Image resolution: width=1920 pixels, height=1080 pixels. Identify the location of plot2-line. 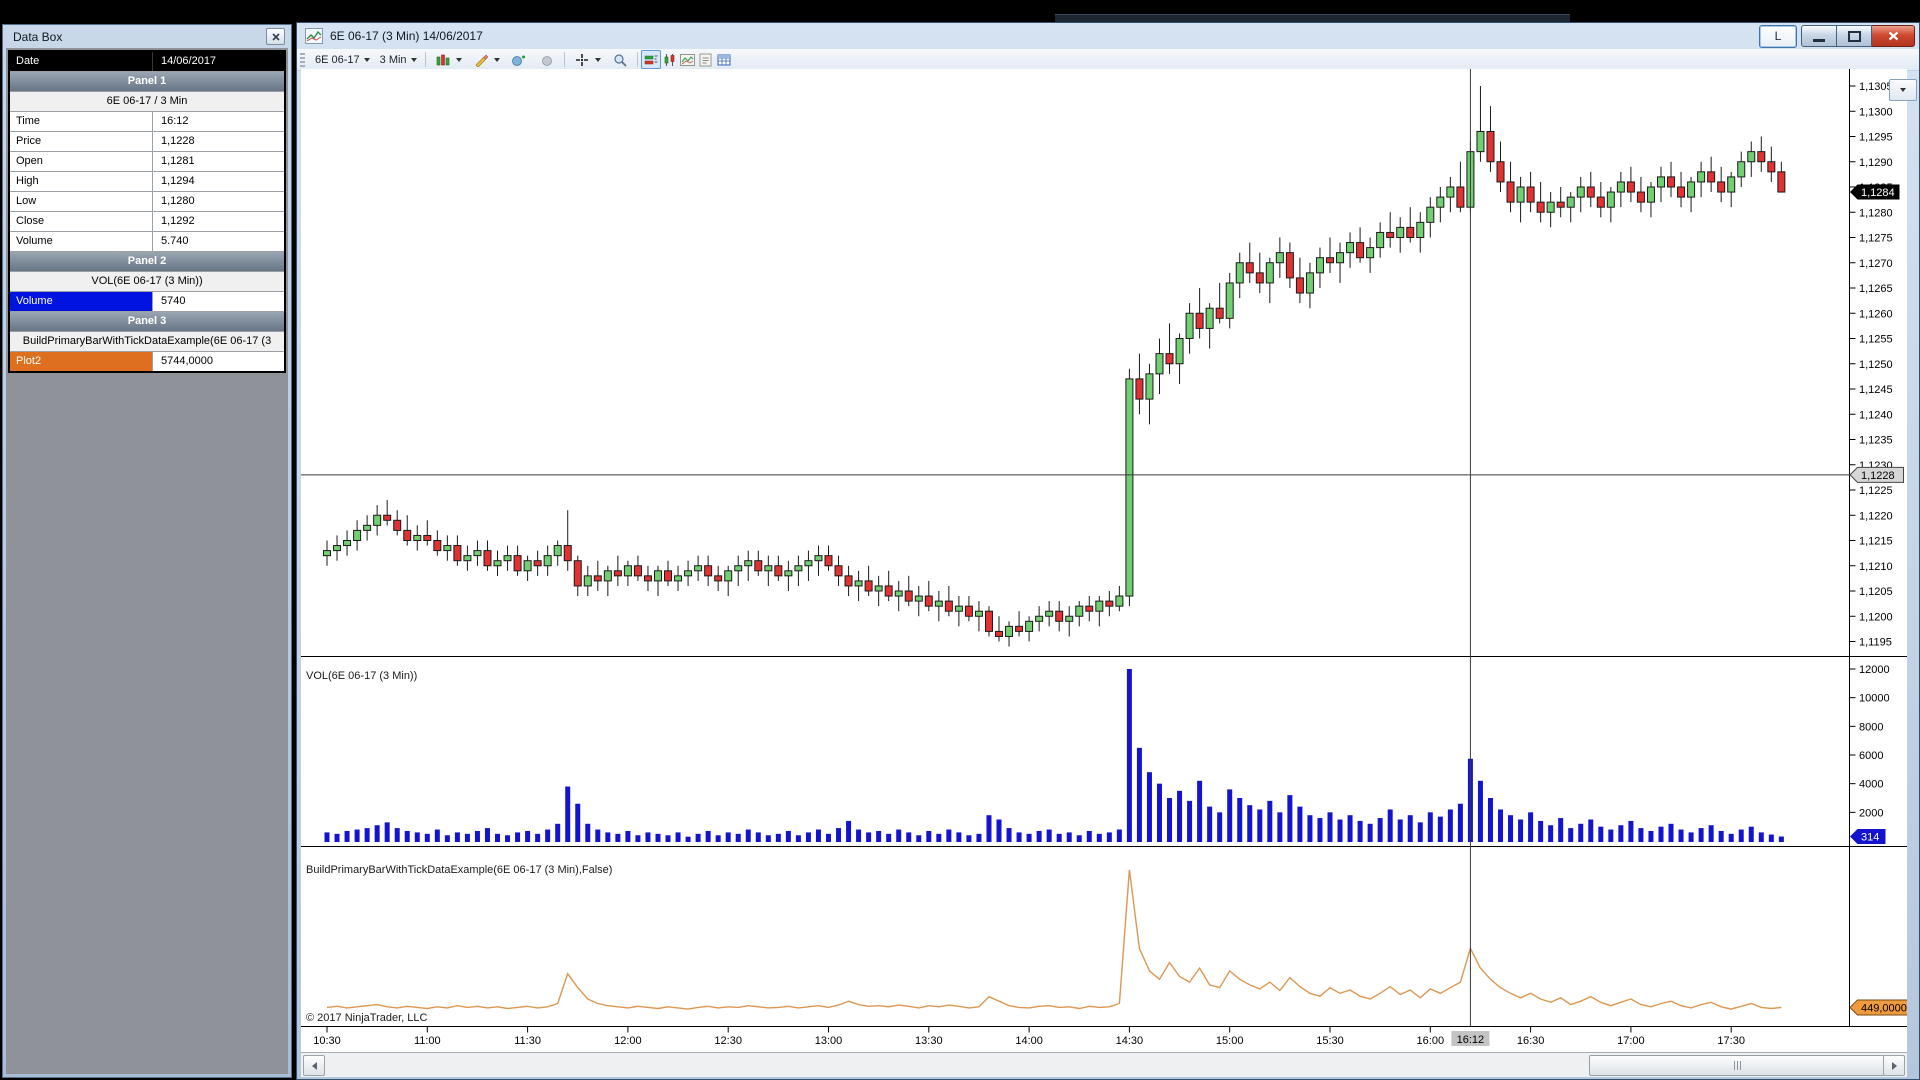
(1054, 939).